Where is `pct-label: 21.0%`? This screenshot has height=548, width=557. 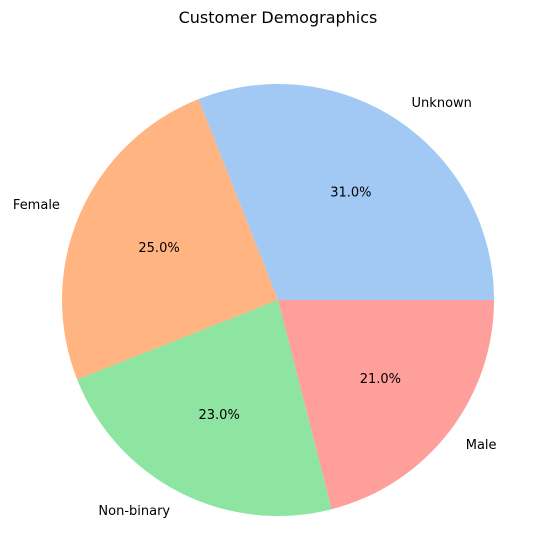 pct-label: 21.0% is located at coordinates (380, 379).